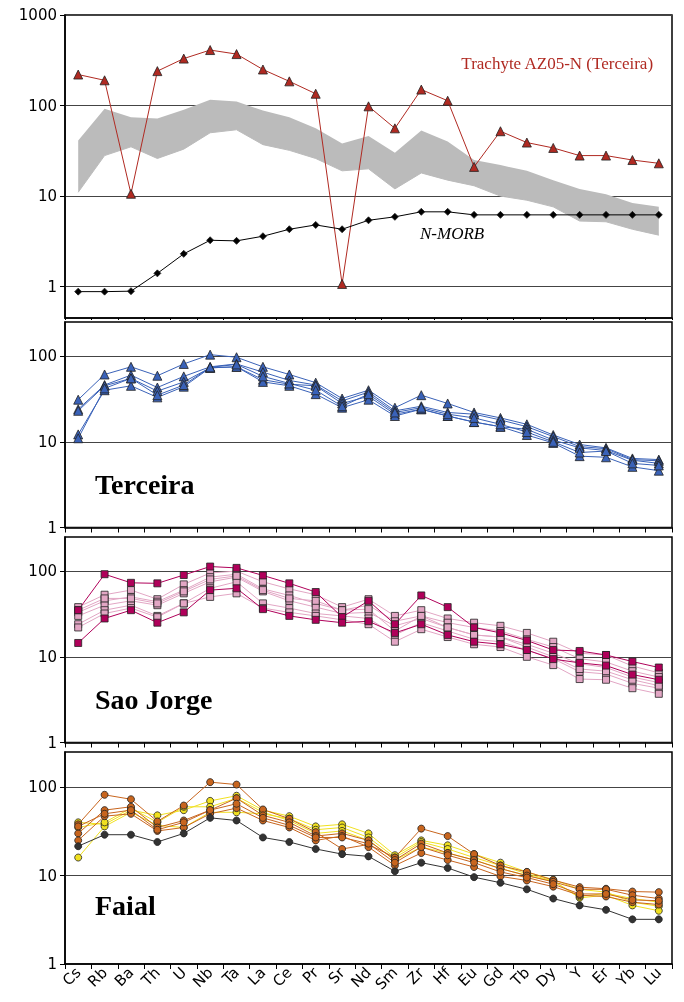  Describe the element at coordinates (452, 233) in the screenshot. I see `series-label: N-MORB` at that location.